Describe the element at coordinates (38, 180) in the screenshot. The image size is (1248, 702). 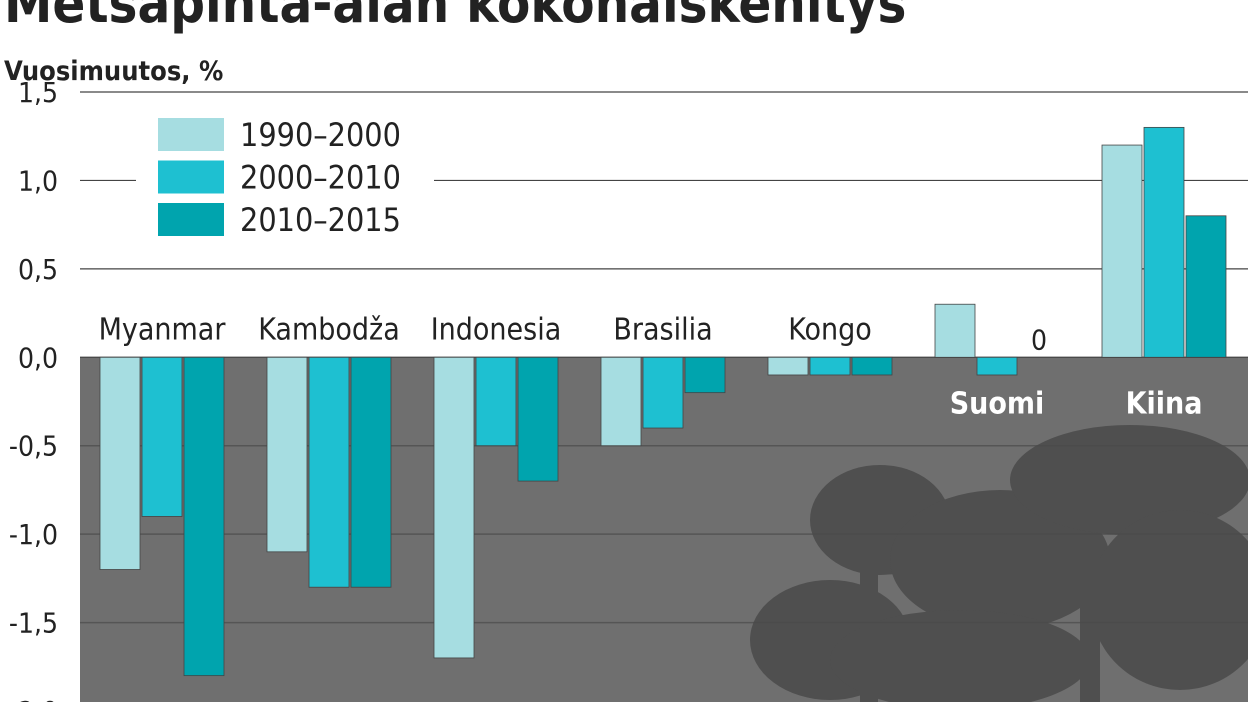
I see `y-tick-label: 1,0` at that location.